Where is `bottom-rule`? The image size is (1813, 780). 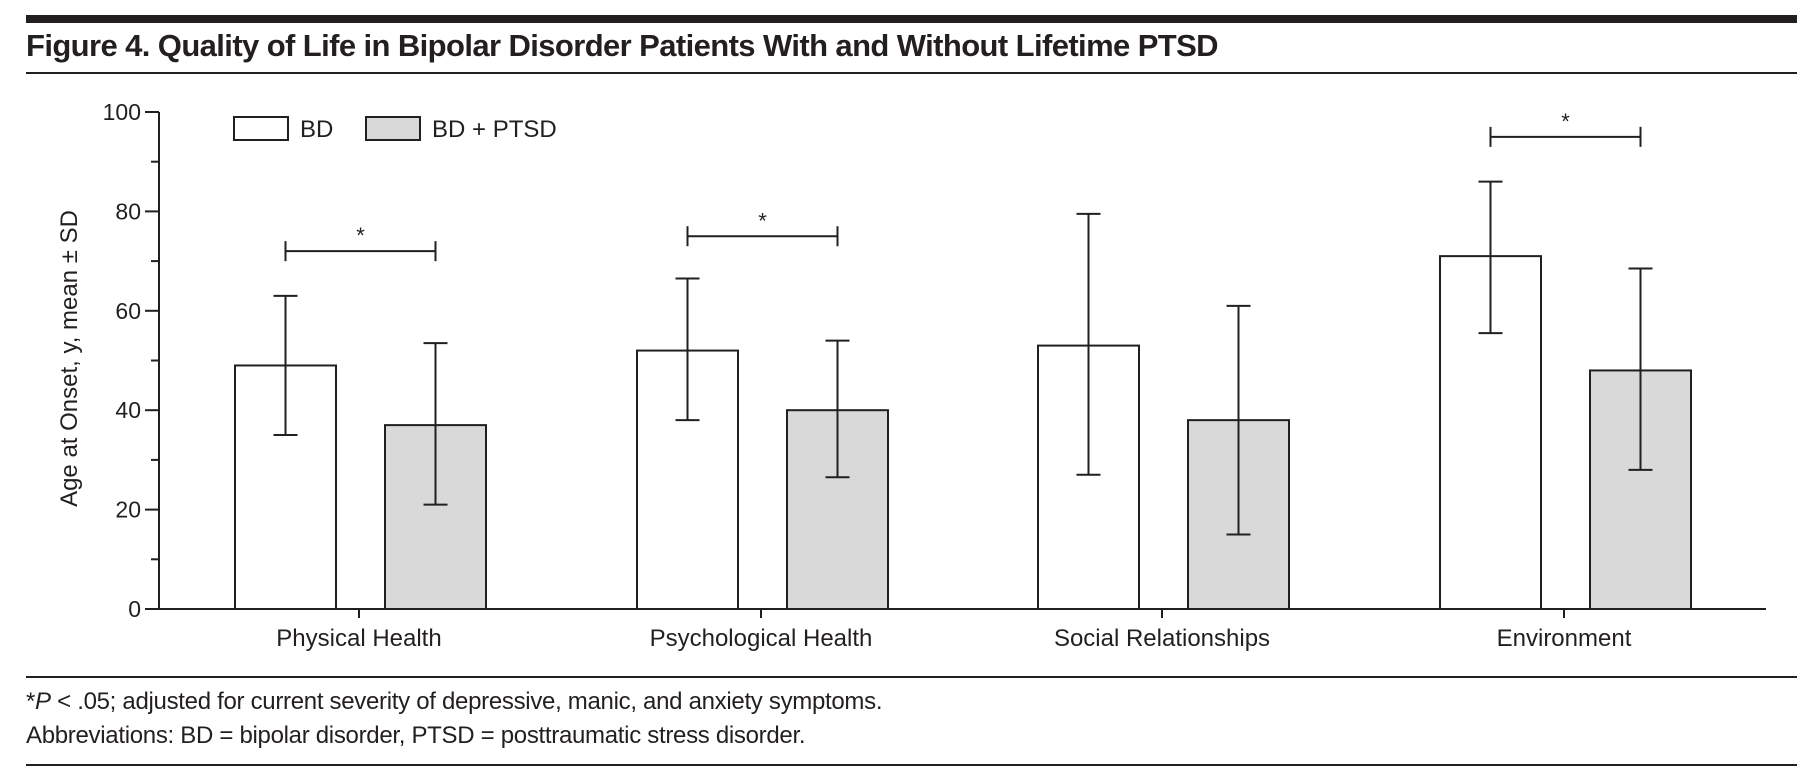 bottom-rule is located at coordinates (911, 765).